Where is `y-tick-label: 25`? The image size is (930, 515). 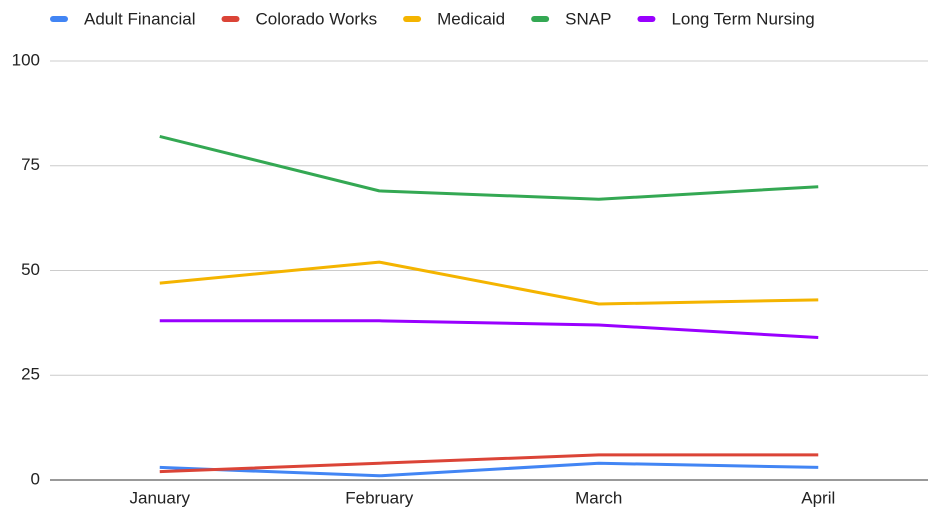 y-tick-label: 25 is located at coordinates (30, 374).